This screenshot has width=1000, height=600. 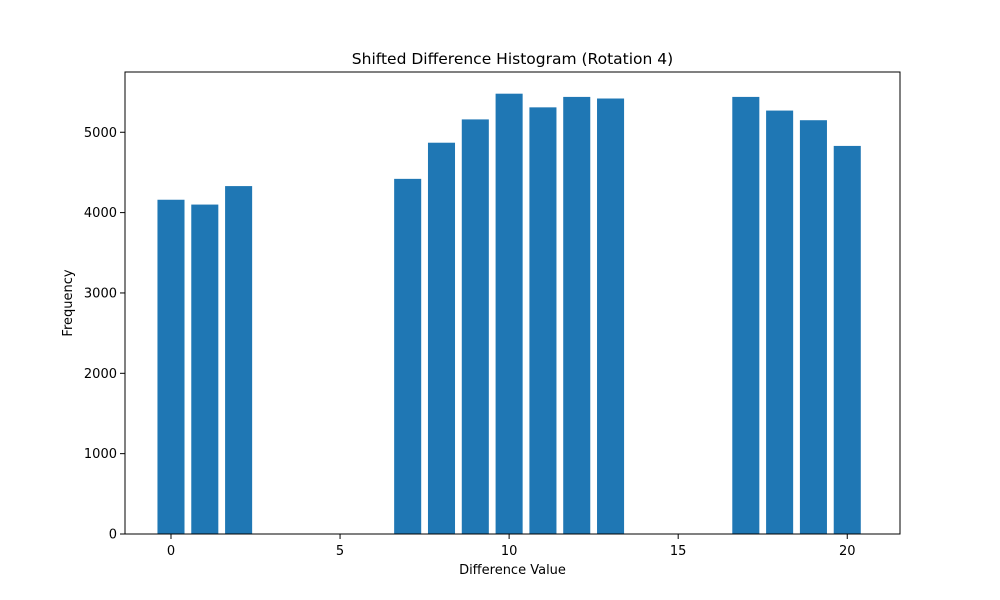 I want to click on y-tick-label: 3000, so click(x=100, y=293).